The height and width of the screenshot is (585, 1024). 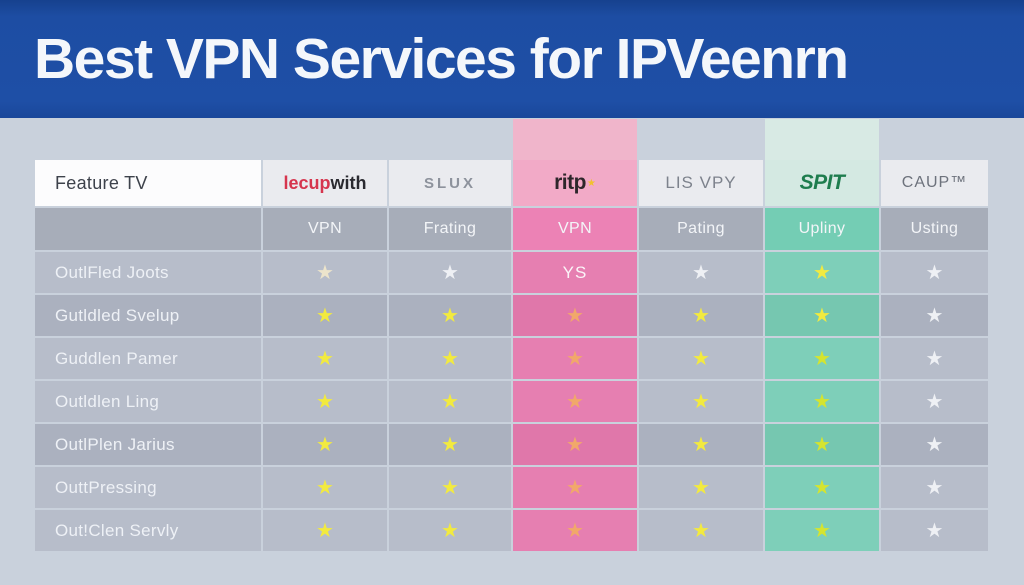 What do you see at coordinates (441, 59) in the screenshot?
I see `page-title: Best VPN Services for IPVeenrn` at bounding box center [441, 59].